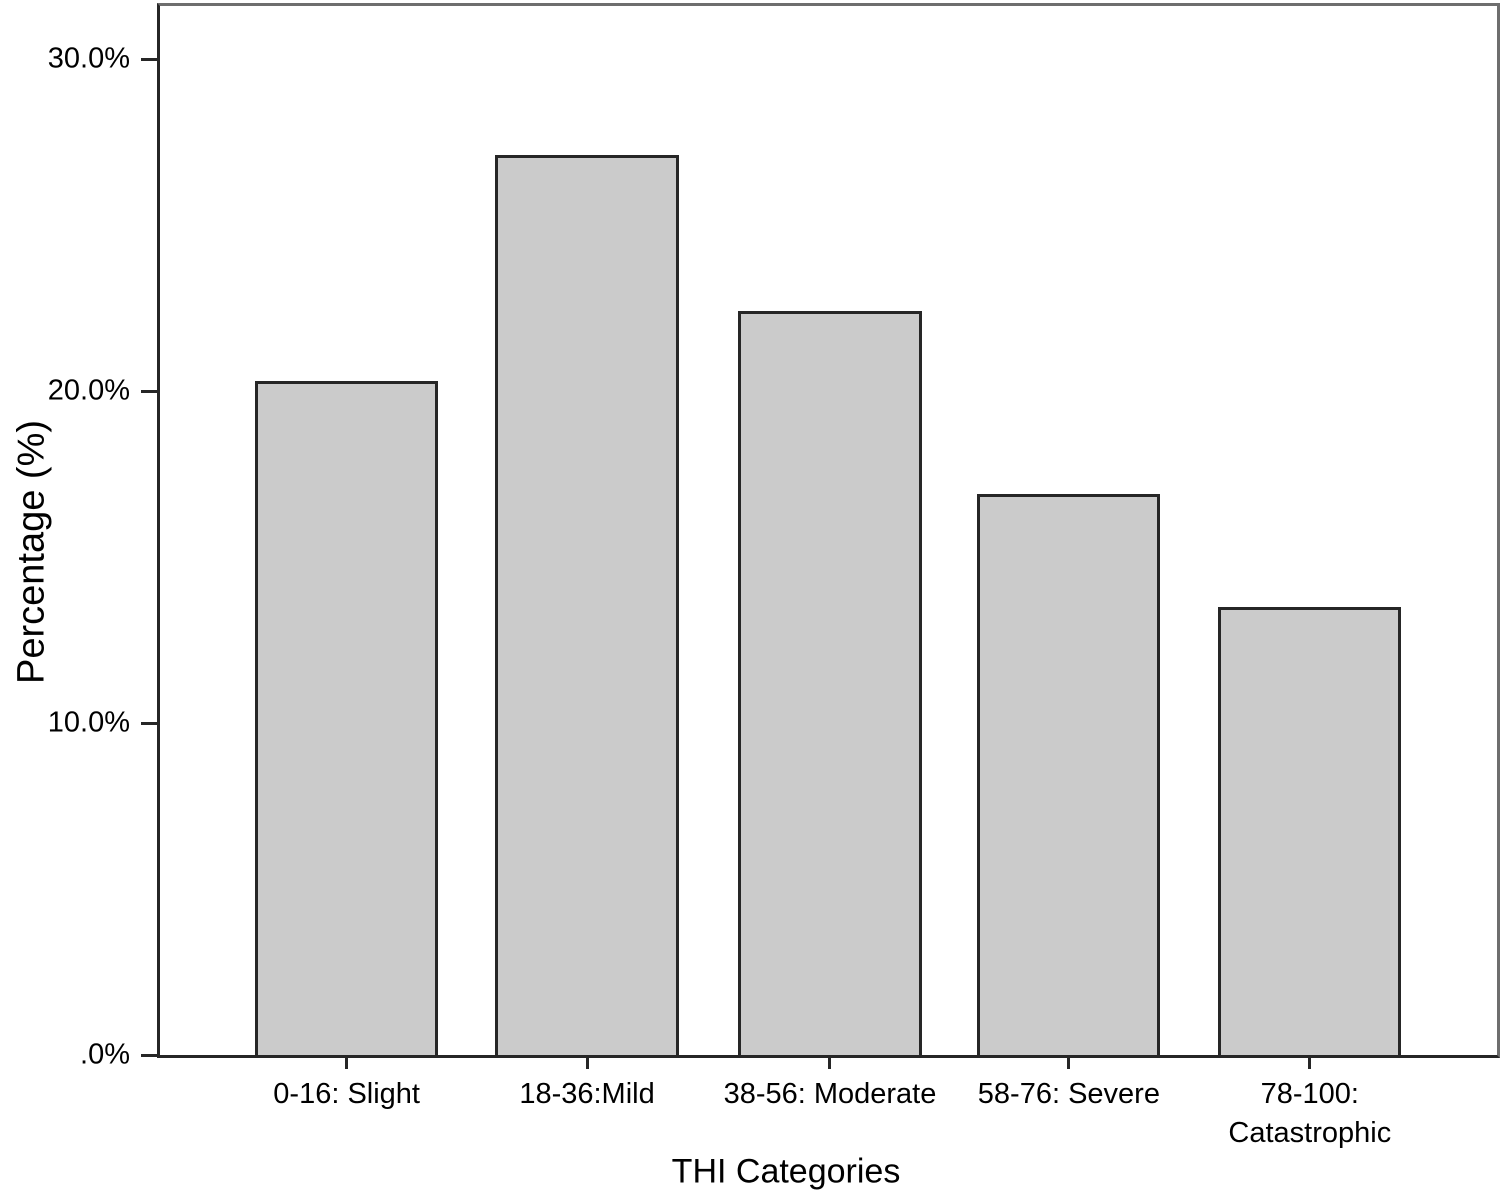 The width and height of the screenshot is (1505, 1199). What do you see at coordinates (105, 1054) in the screenshot?
I see `y-tick-label: .0%` at bounding box center [105, 1054].